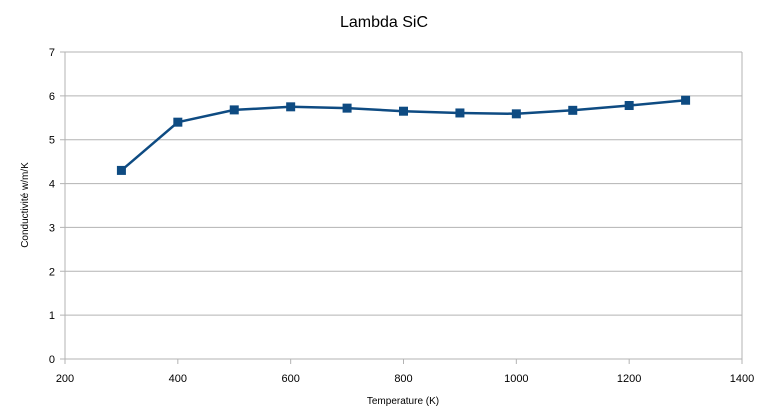 This screenshot has height=417, width=764. I want to click on y-tick-label: 2, so click(52, 272).